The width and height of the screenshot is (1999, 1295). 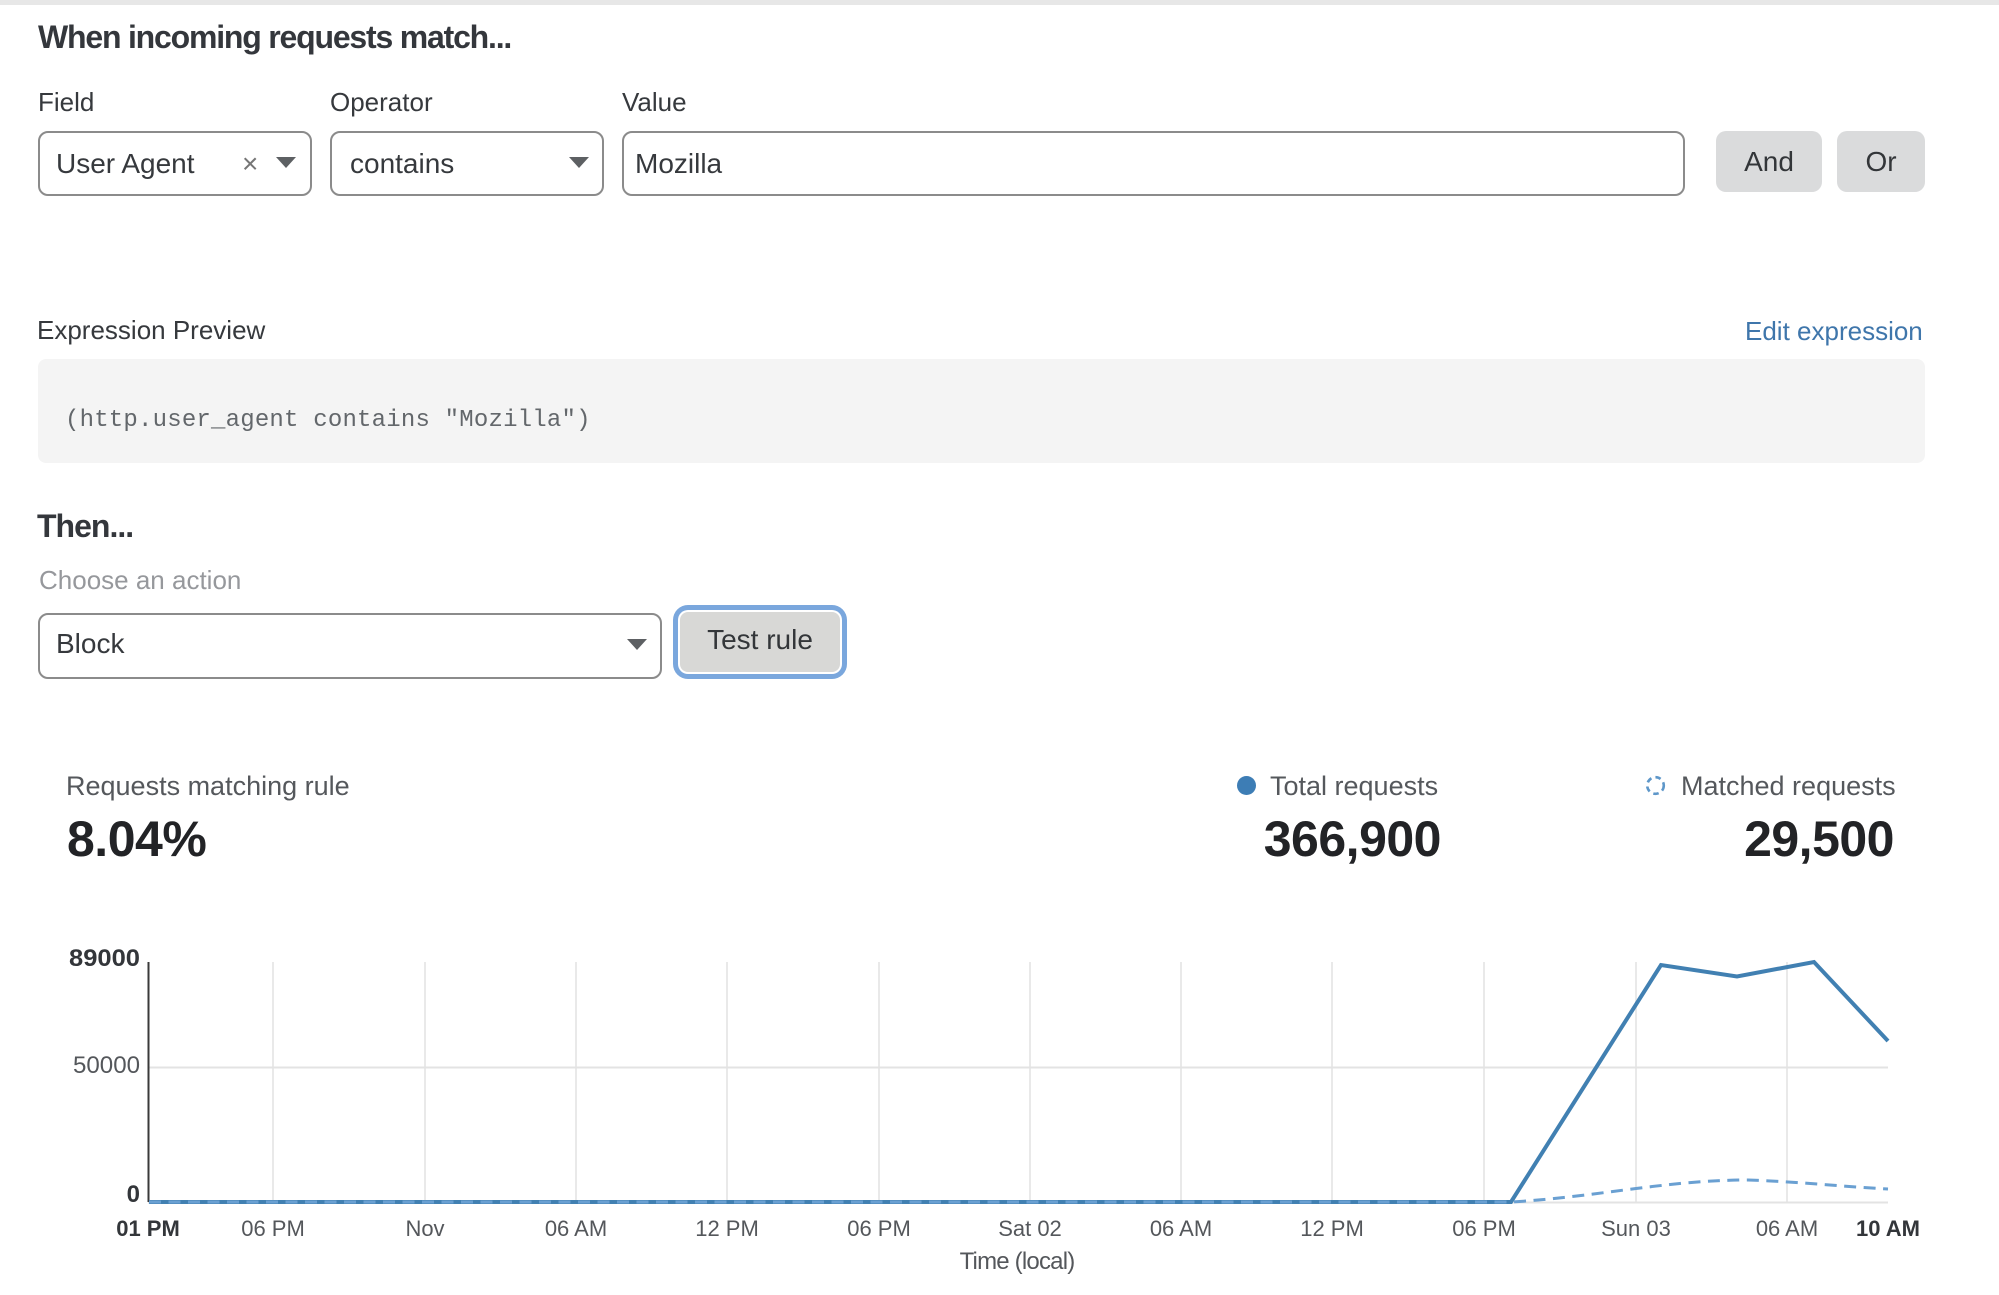 I want to click on svg-text: Nov, so click(x=424, y=1228).